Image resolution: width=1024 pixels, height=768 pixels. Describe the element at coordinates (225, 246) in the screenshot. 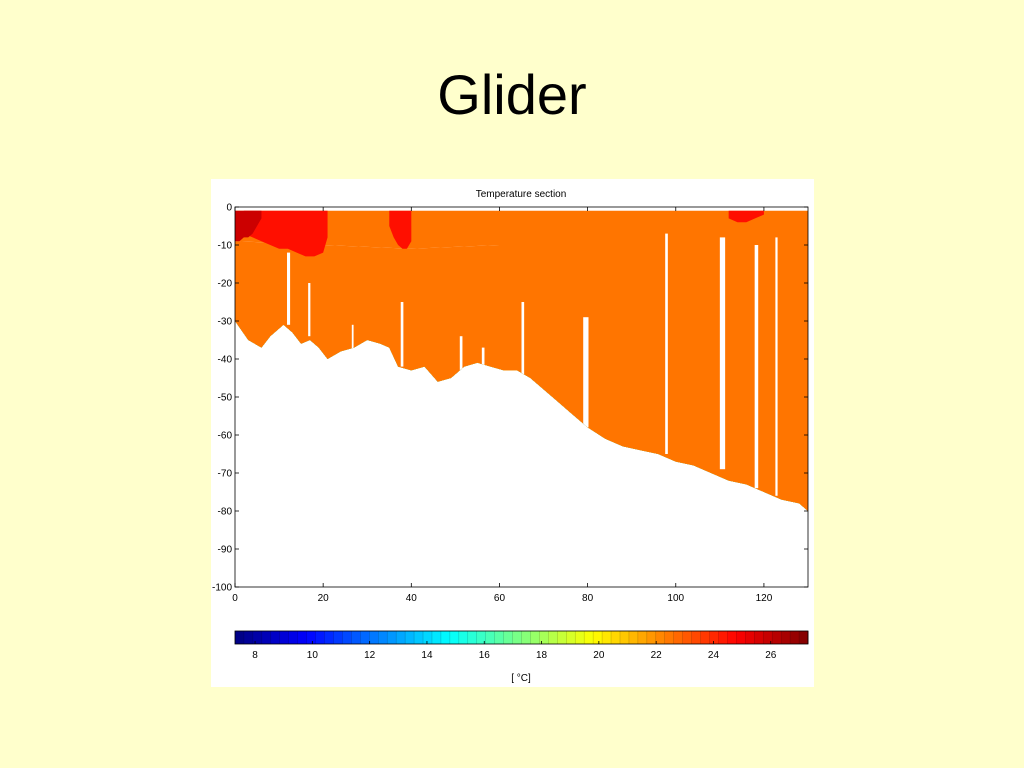

I see `y-tick-label: -10` at that location.